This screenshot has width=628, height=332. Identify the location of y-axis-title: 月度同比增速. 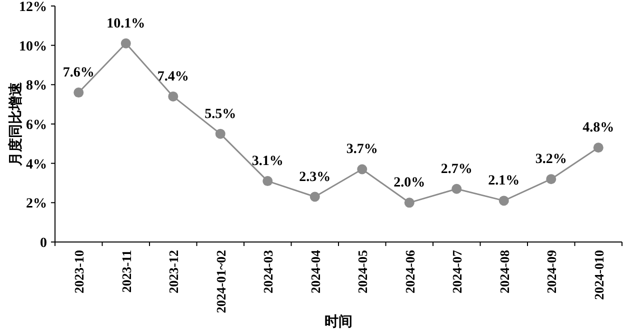
(15, 124).